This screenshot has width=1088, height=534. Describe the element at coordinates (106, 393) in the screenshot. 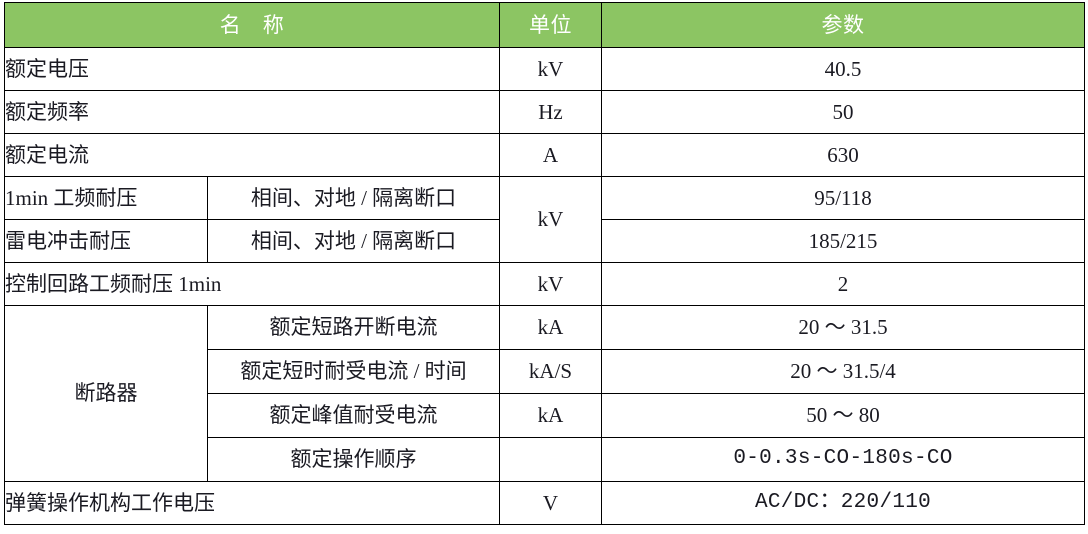

I see `row-group-name: 断路器` at that location.